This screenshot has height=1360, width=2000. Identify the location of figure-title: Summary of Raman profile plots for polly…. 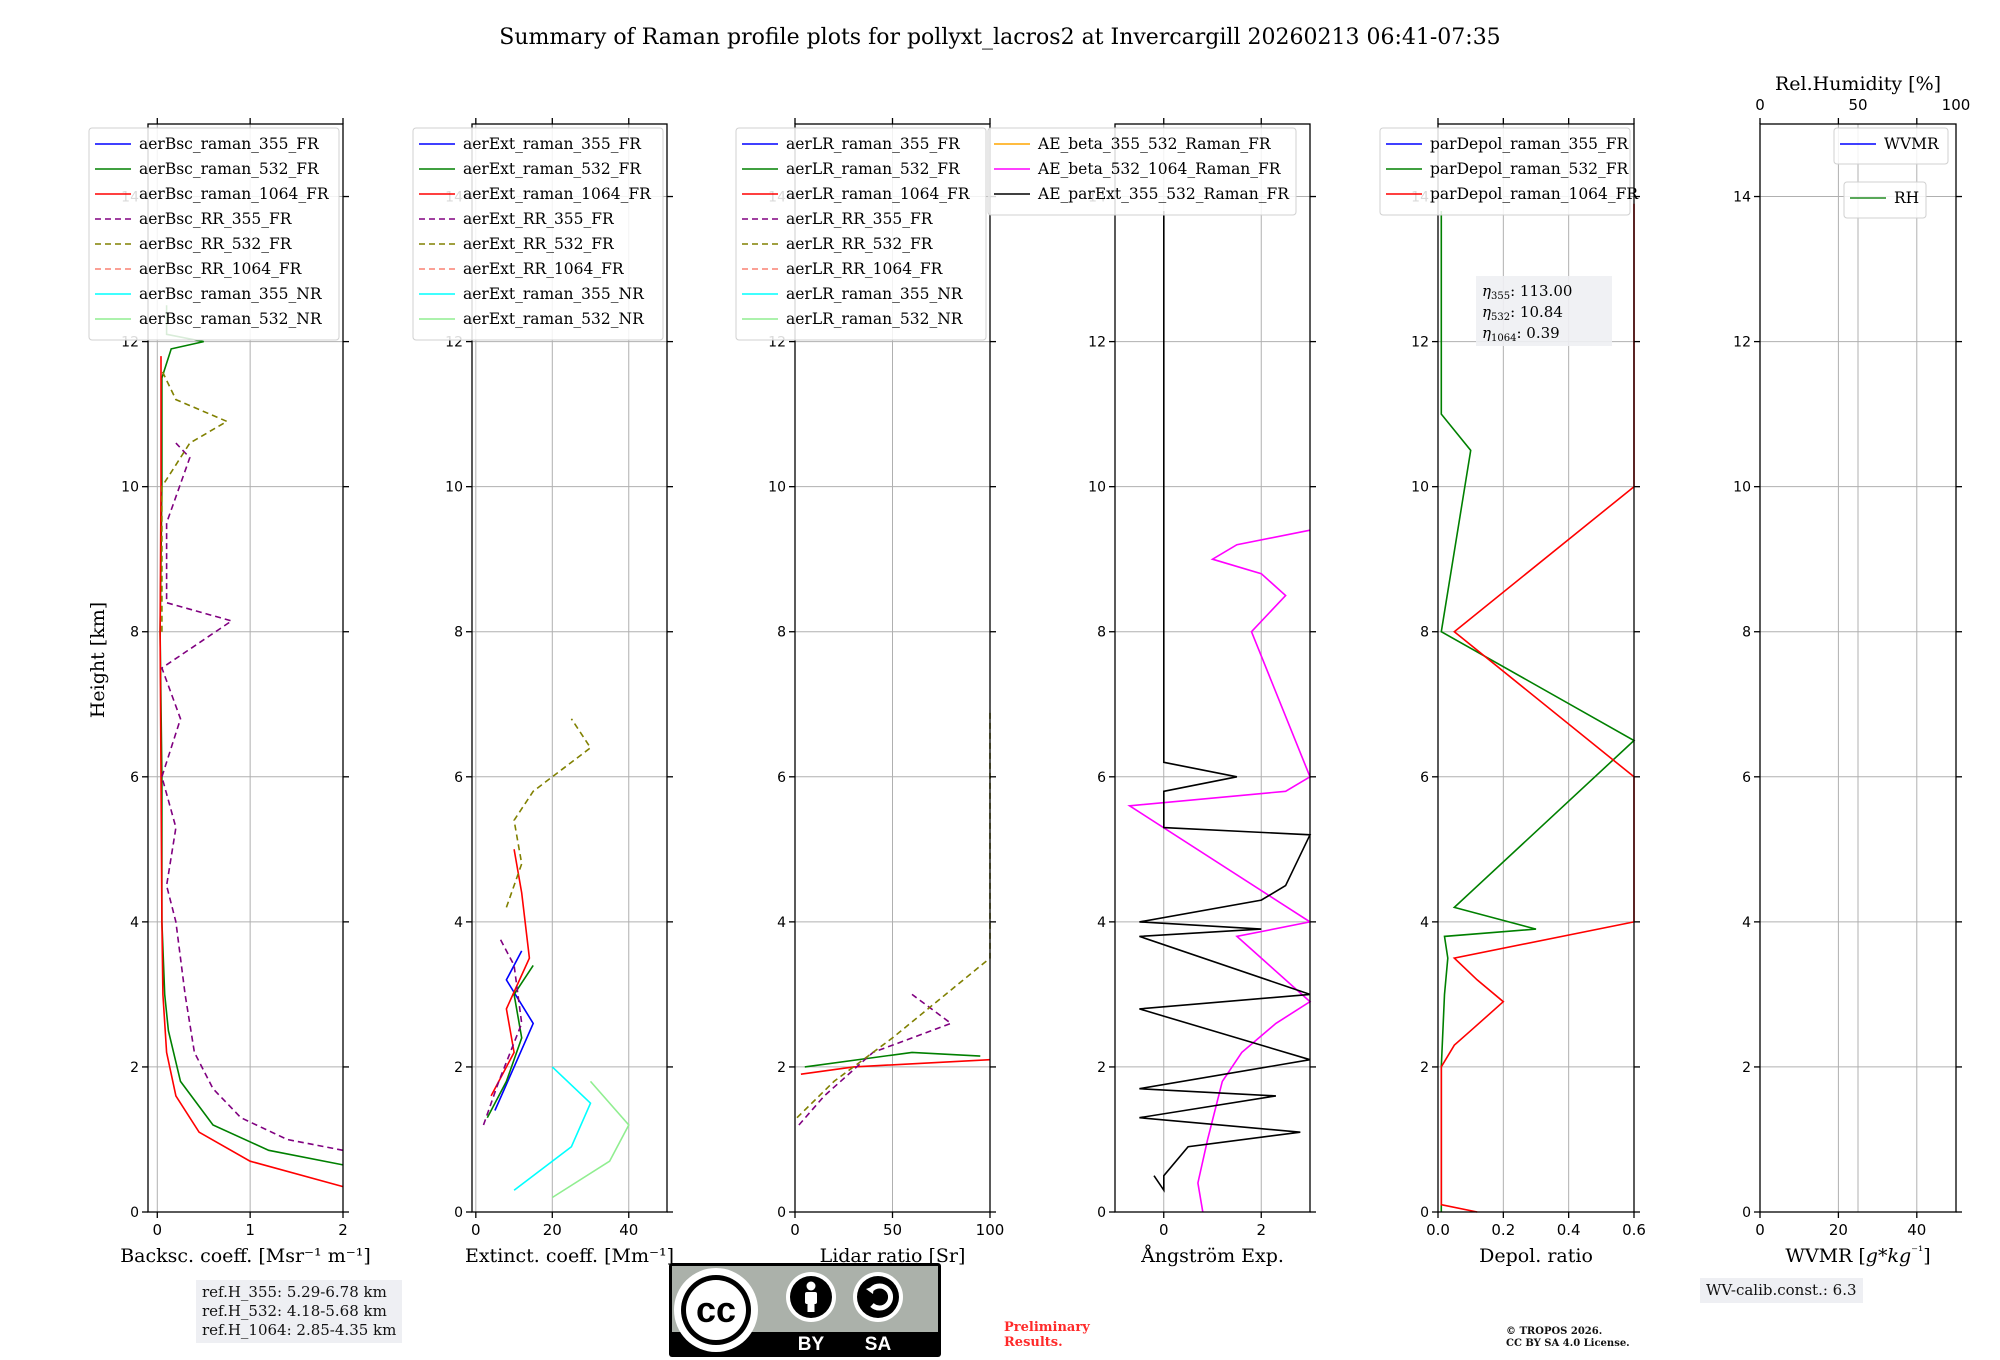
(999, 37).